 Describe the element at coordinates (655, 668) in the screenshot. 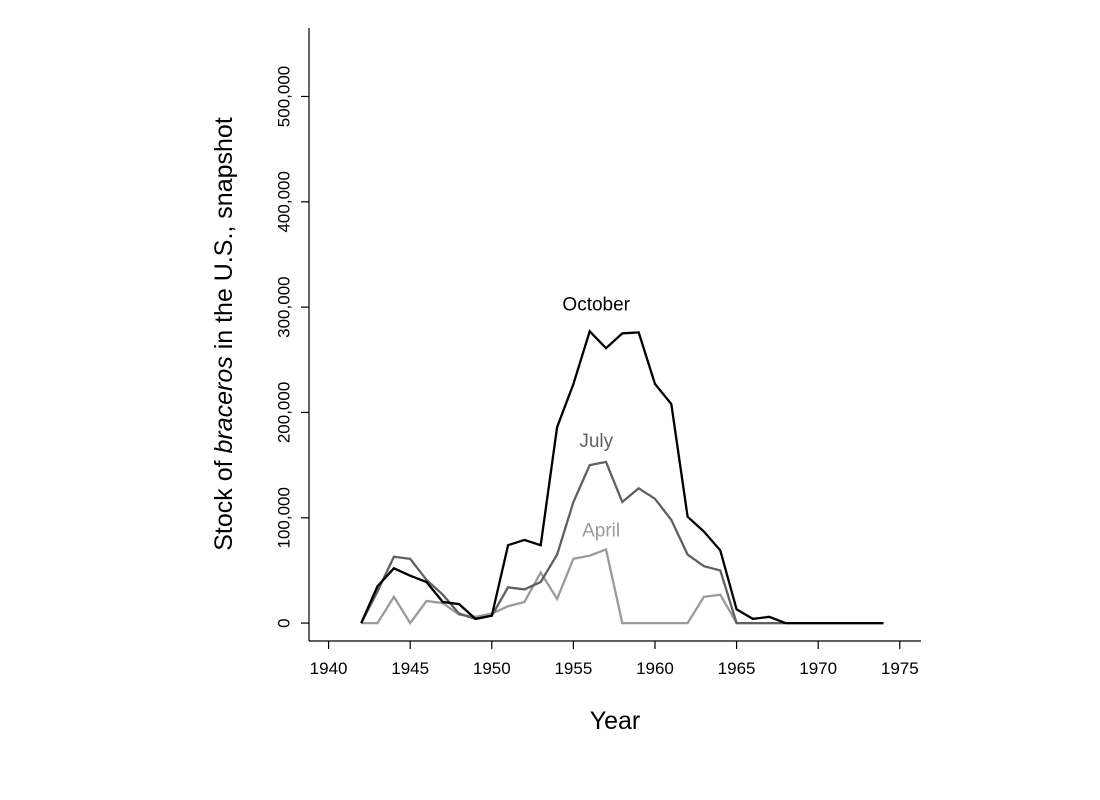

I see `x-tick-label: 1960` at that location.